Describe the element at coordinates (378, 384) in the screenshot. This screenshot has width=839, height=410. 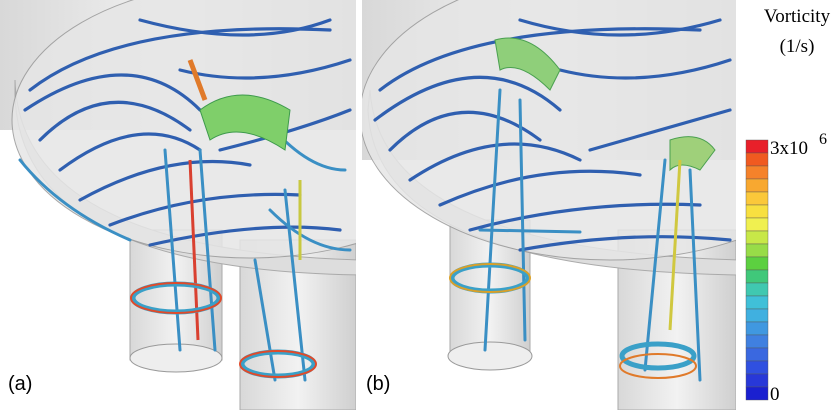
I see `panel-label: (b)` at that location.